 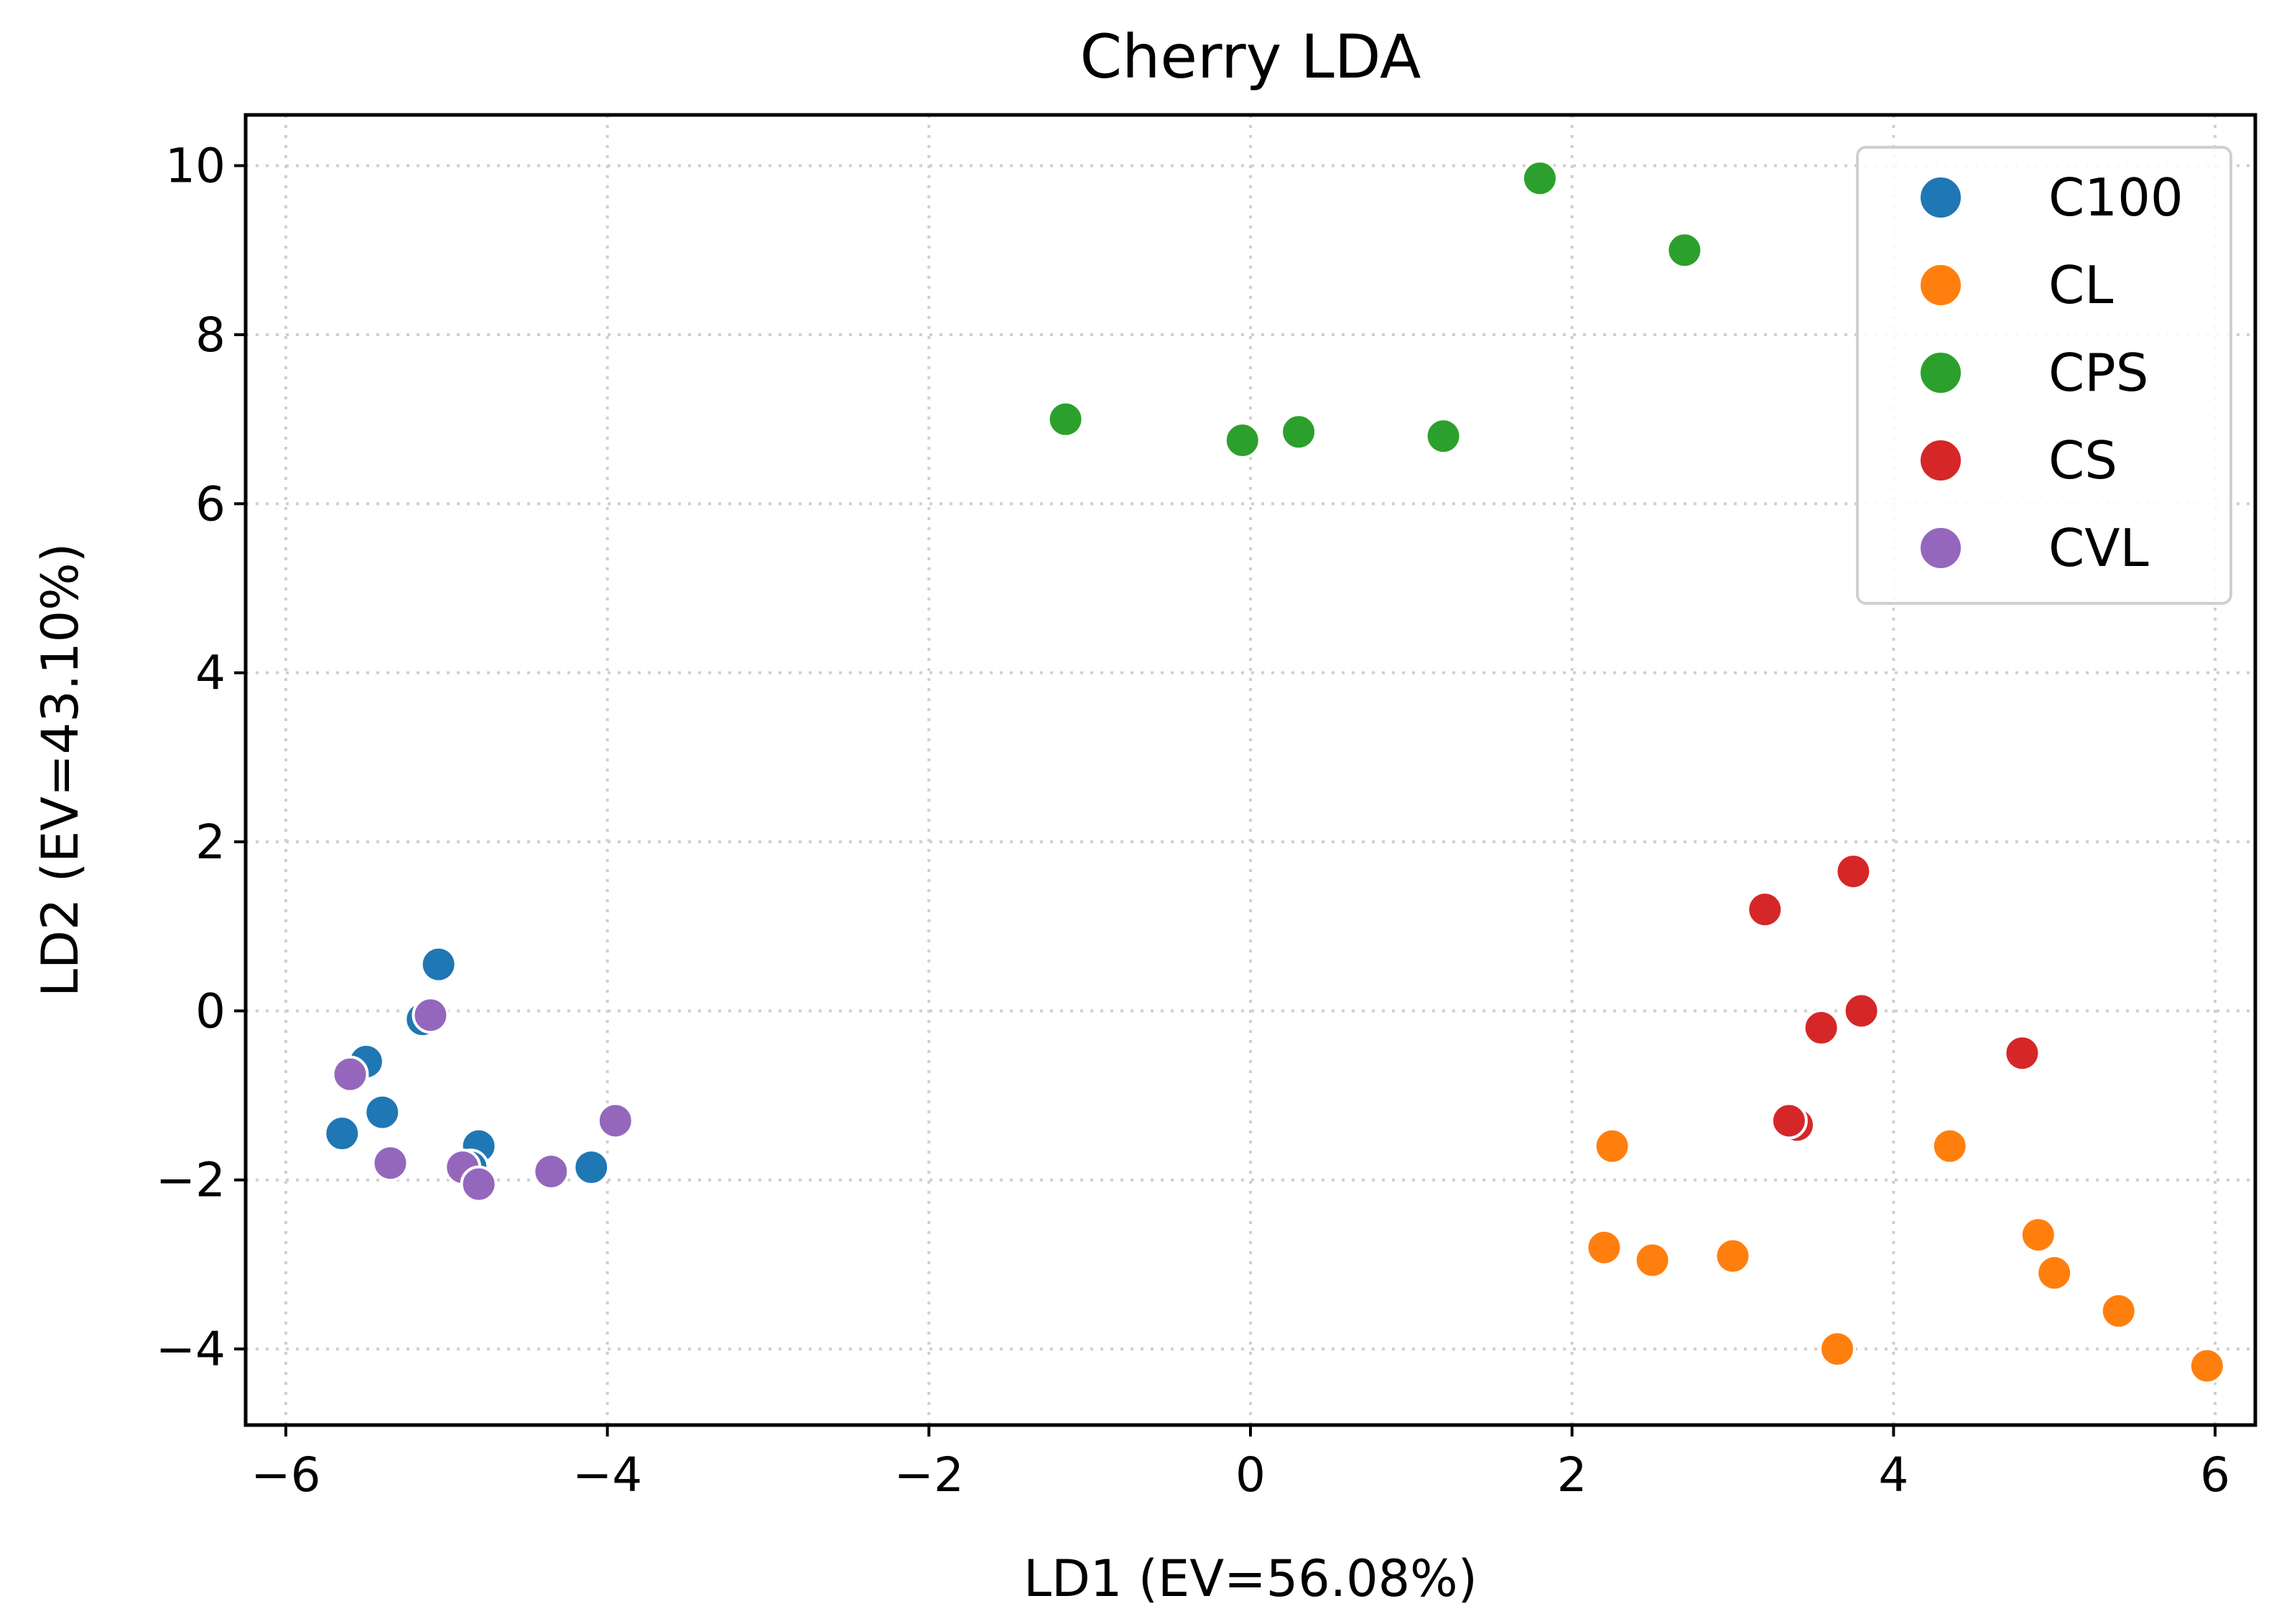 What do you see at coordinates (2215, 1475) in the screenshot?
I see `x-tick-label: 6` at bounding box center [2215, 1475].